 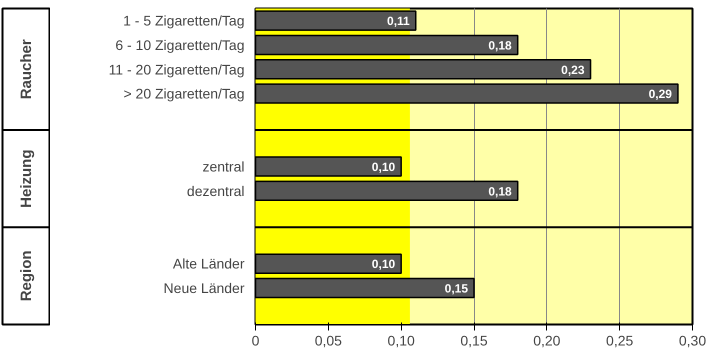 I want to click on text: Raucher, so click(x=26, y=69).